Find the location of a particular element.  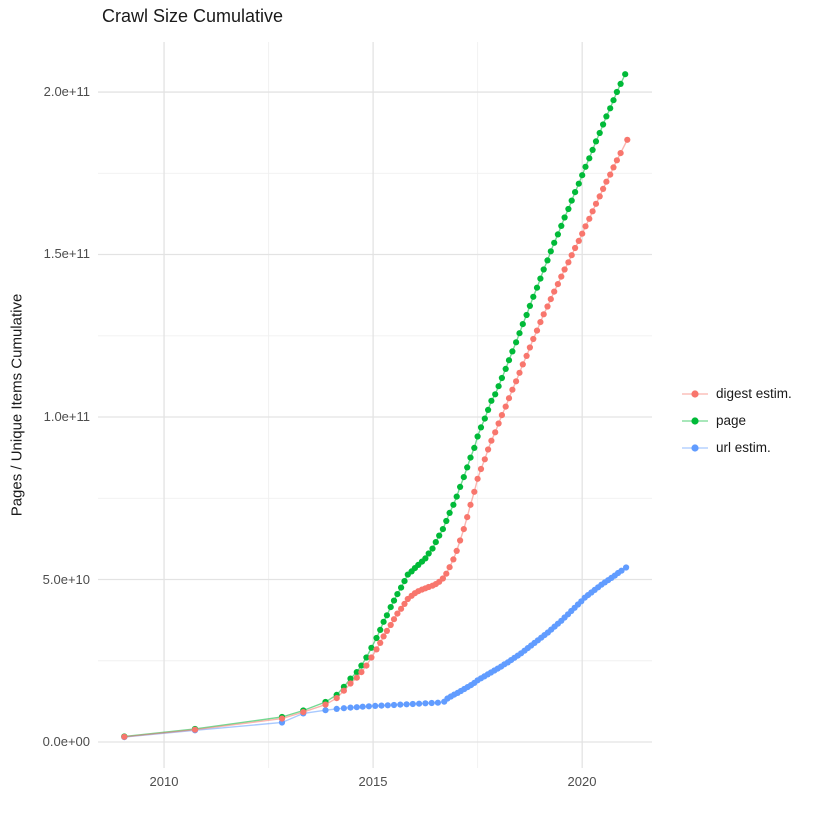

legend-item-url-estim: url estim. is located at coordinates (737, 447).